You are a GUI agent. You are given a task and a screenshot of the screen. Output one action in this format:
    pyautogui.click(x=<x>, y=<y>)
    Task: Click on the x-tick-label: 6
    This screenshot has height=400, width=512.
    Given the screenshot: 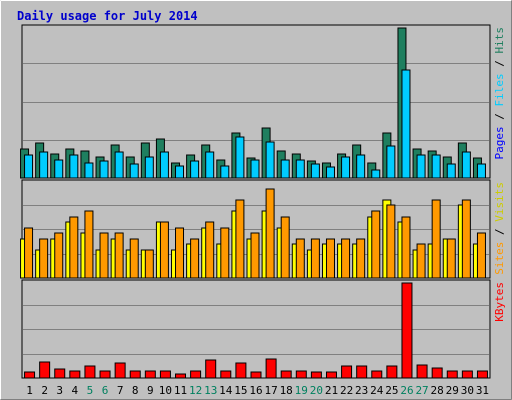 What is the action you would take?
    pyautogui.click(x=105, y=390)
    